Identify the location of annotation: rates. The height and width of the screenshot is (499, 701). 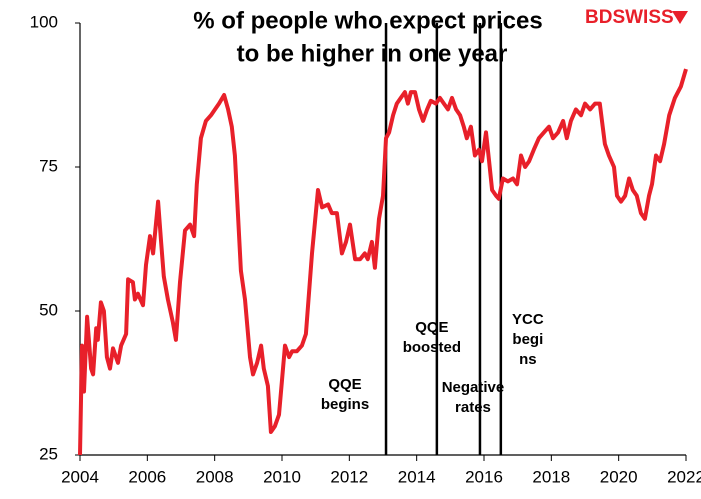
(473, 407).